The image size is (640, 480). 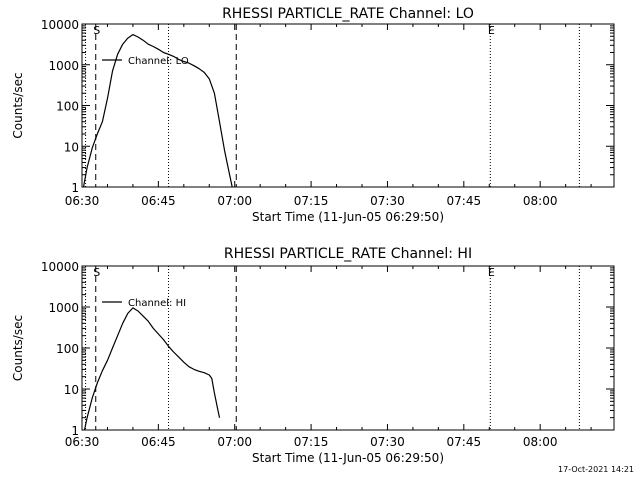 What do you see at coordinates (464, 201) in the screenshot?
I see `chart1-x-tick-label: 07:45` at bounding box center [464, 201].